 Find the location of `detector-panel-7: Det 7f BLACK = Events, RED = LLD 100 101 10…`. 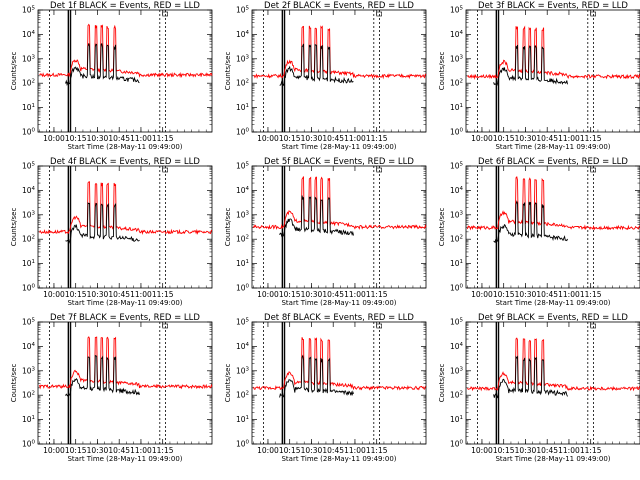

detector-panel-7: Det 7f BLACK = Events, RED = LLD 100 101 10… is located at coordinates (111, 388).